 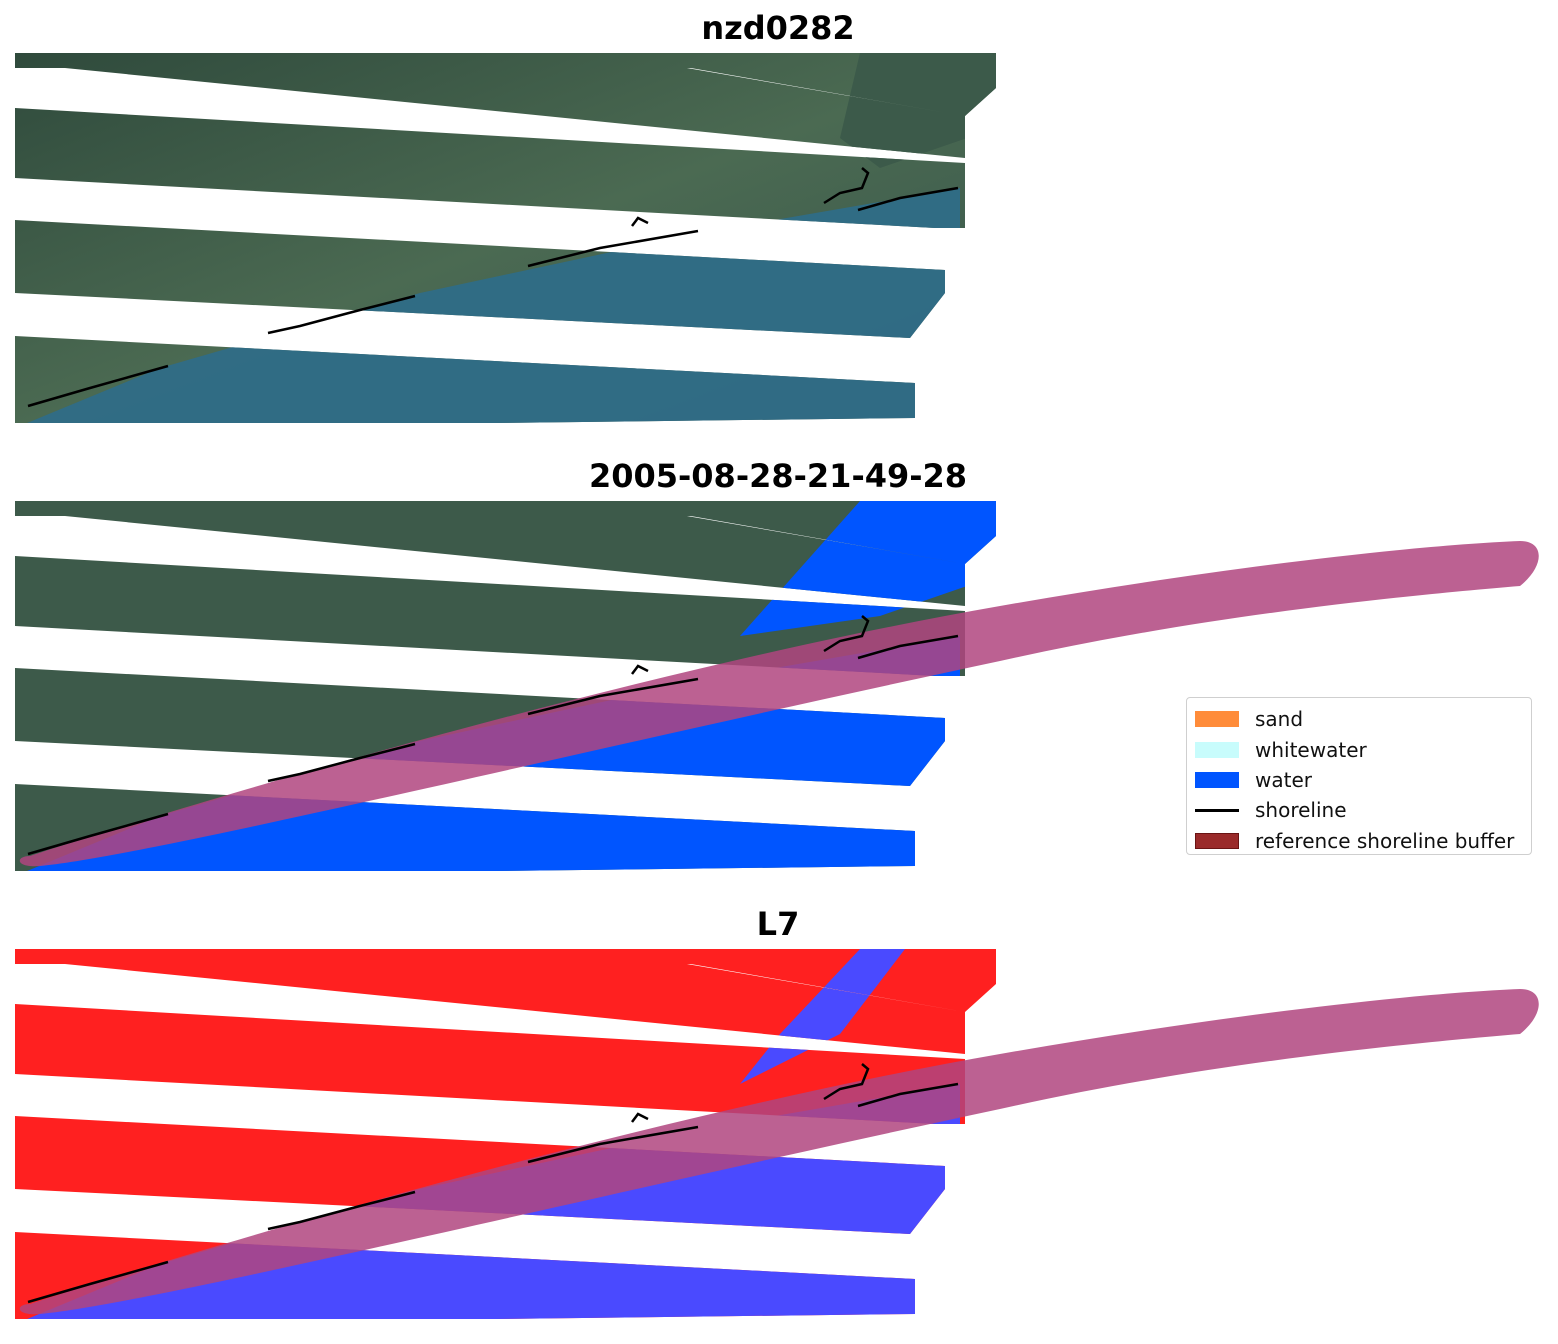 What do you see at coordinates (1359, 810) in the screenshot?
I see `legend-item-shoreline: shoreline` at bounding box center [1359, 810].